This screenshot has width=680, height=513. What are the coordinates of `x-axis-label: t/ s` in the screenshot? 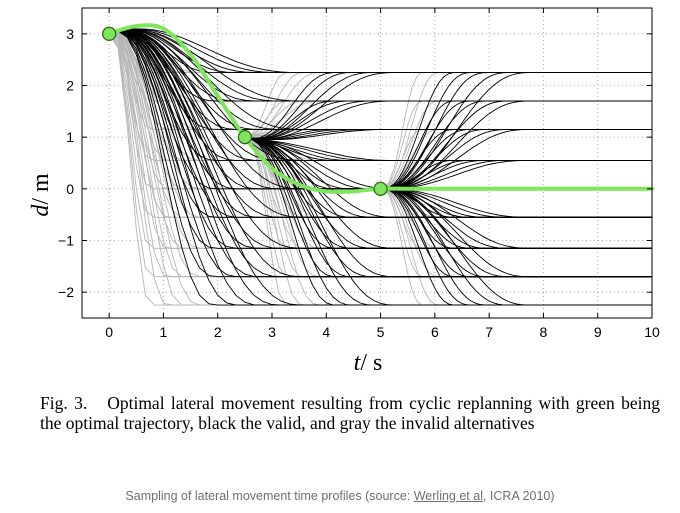 It's located at (368, 363).